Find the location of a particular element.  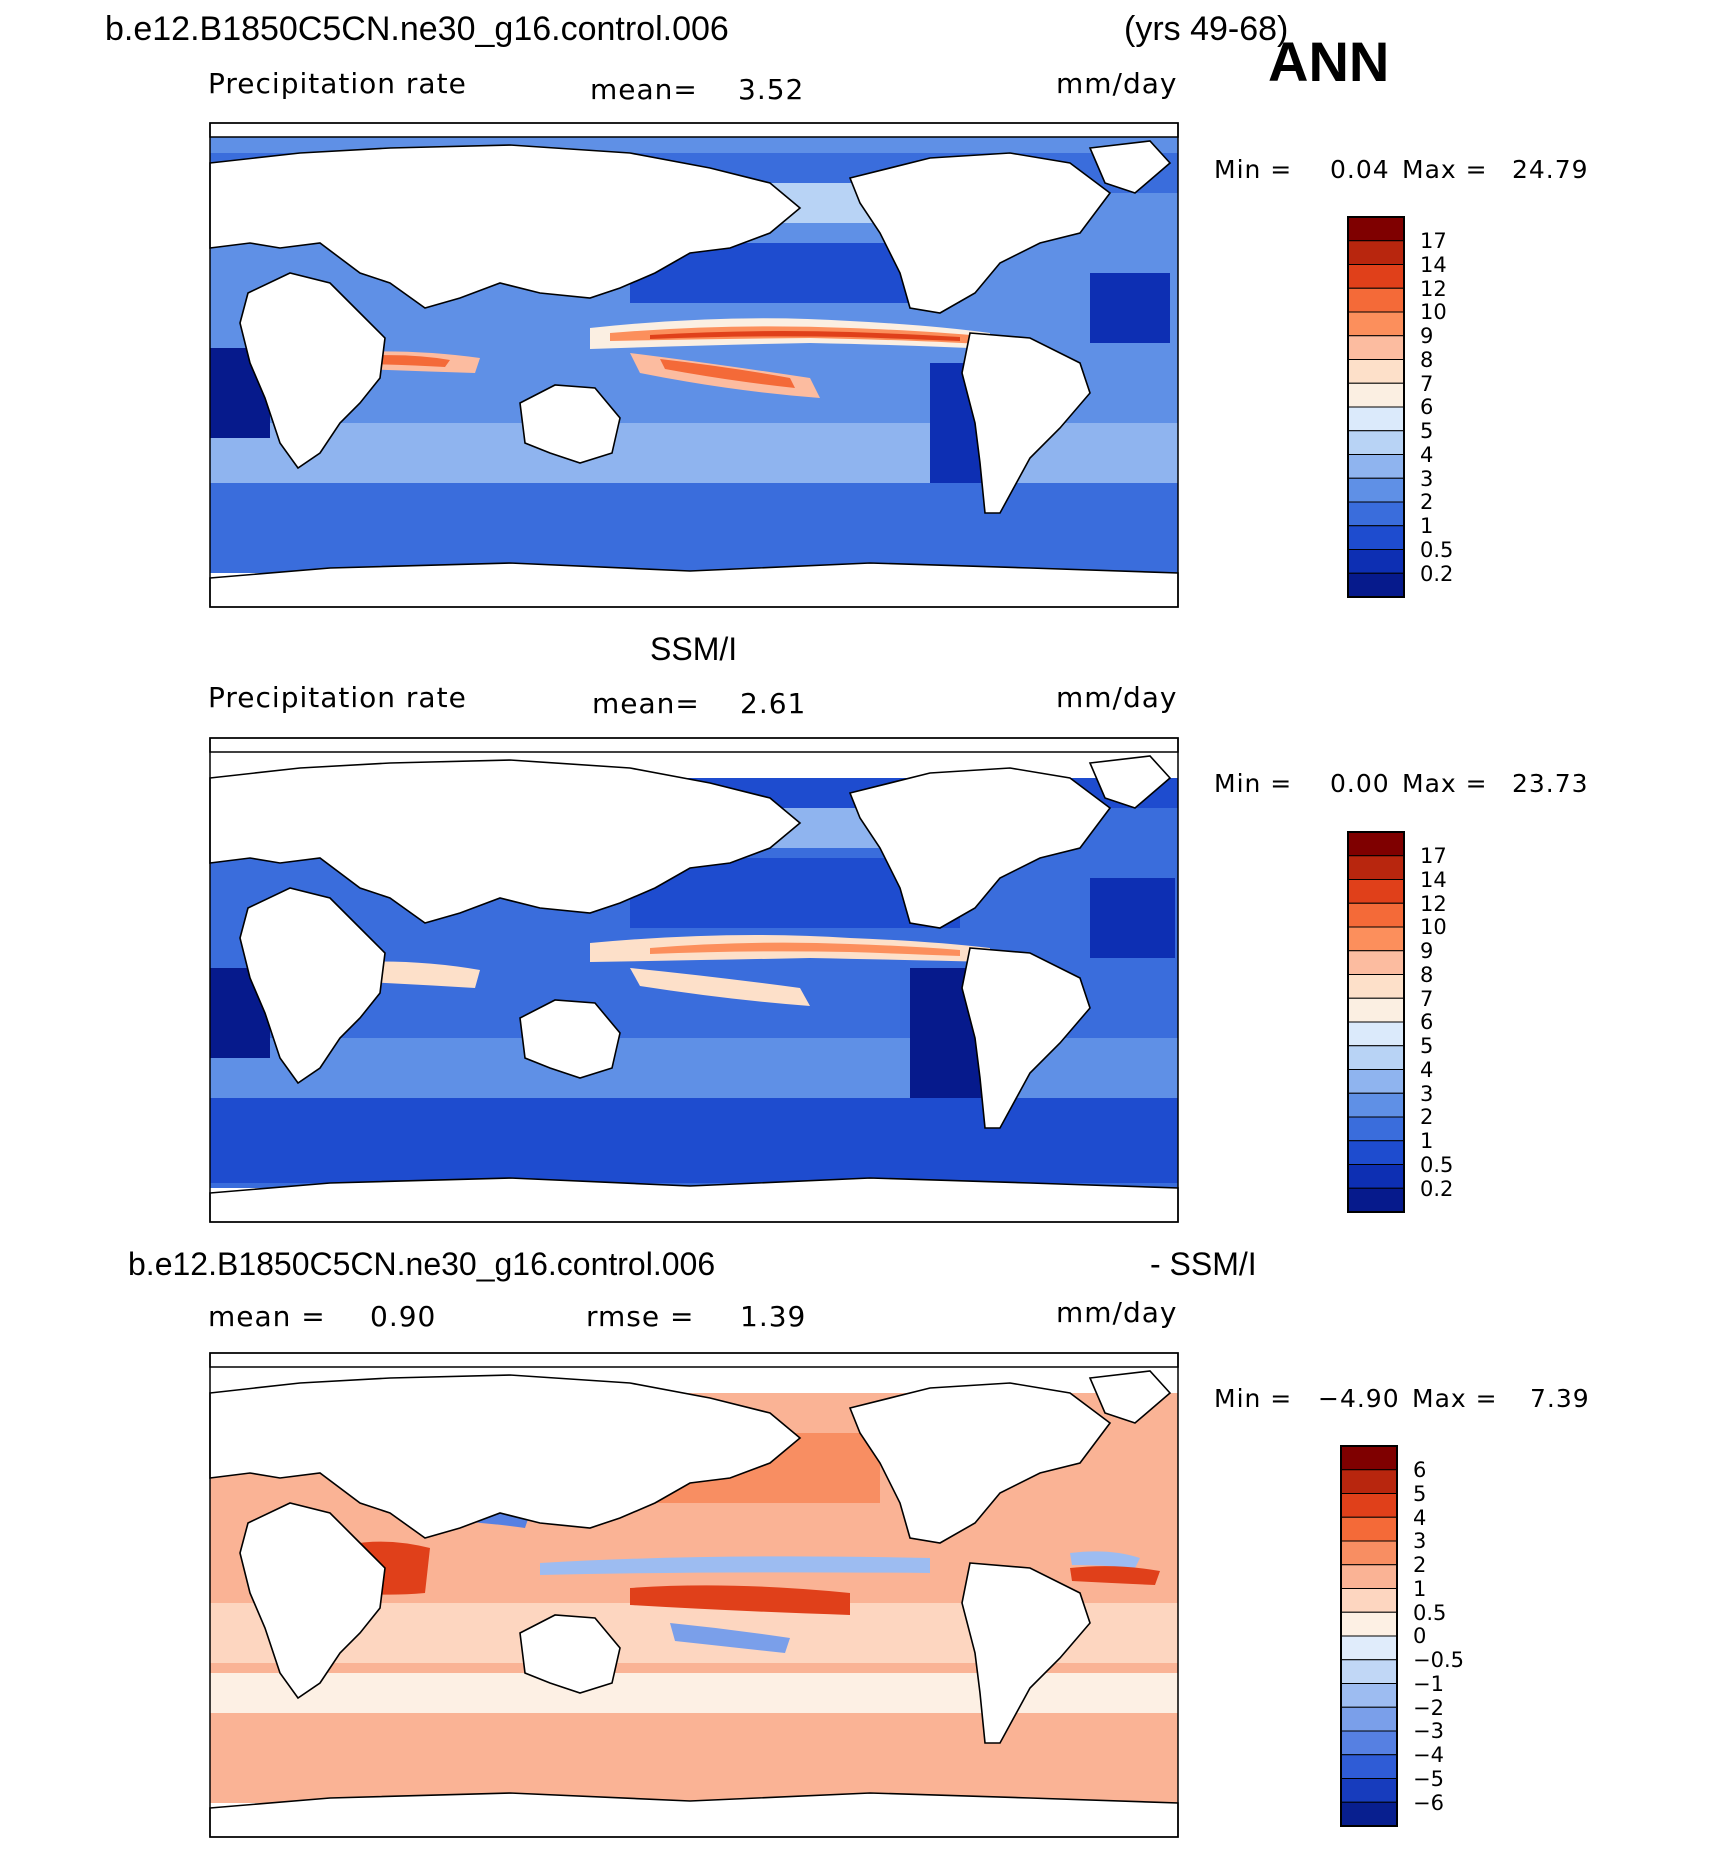

panel1-colorbar-svg is located at coordinates (1376, 407).